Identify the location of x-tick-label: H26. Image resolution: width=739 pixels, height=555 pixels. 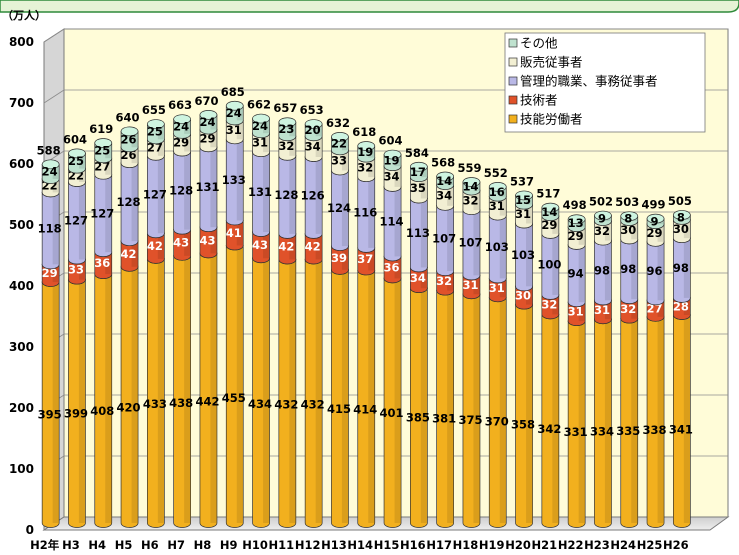
(676, 545).